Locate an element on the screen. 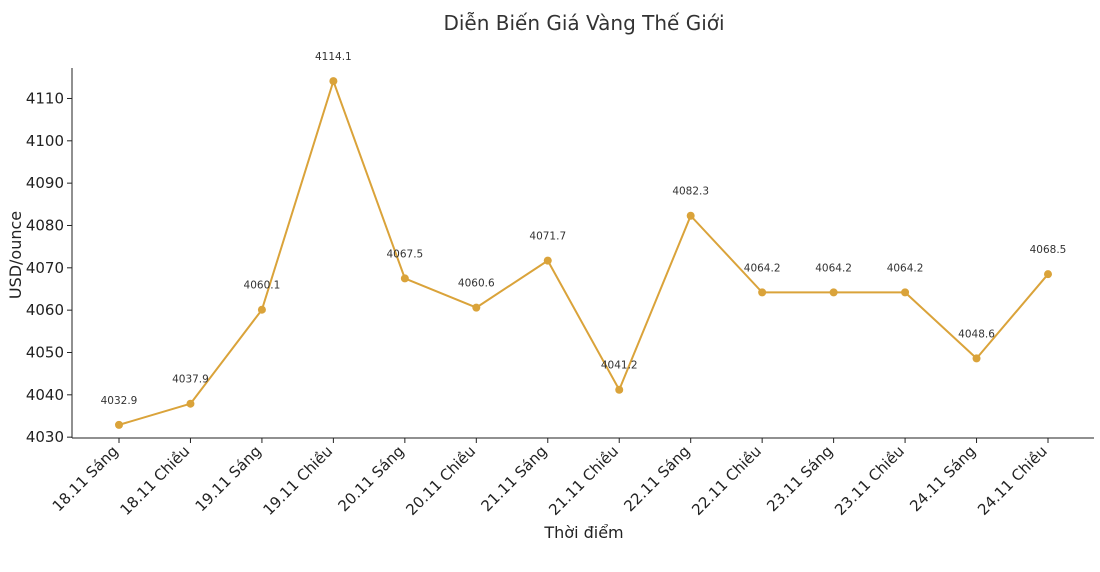 The height and width of the screenshot is (572, 1100). x-tick-label: 22.11 Sáng is located at coordinates (656, 478).